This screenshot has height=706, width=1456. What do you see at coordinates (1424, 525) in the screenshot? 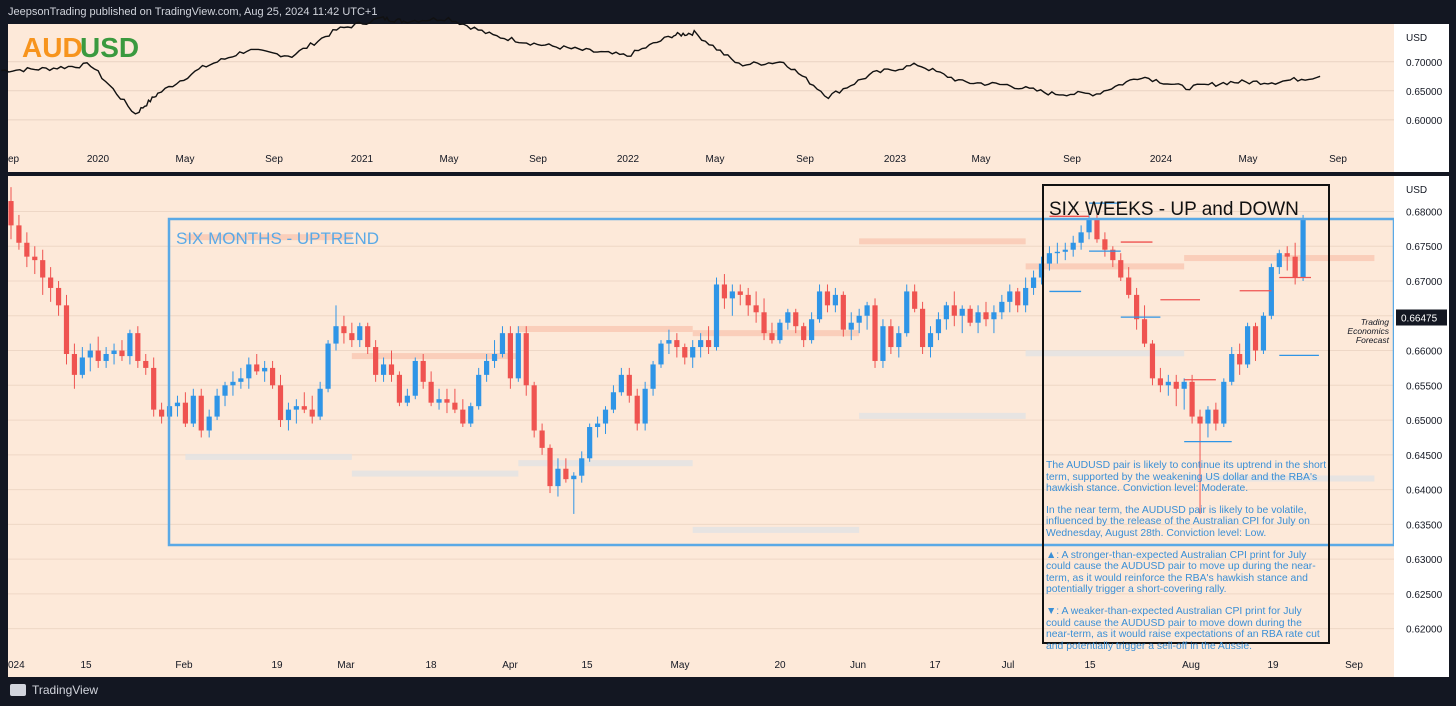
I see `y-tick-label: 0.63500` at bounding box center [1424, 525].